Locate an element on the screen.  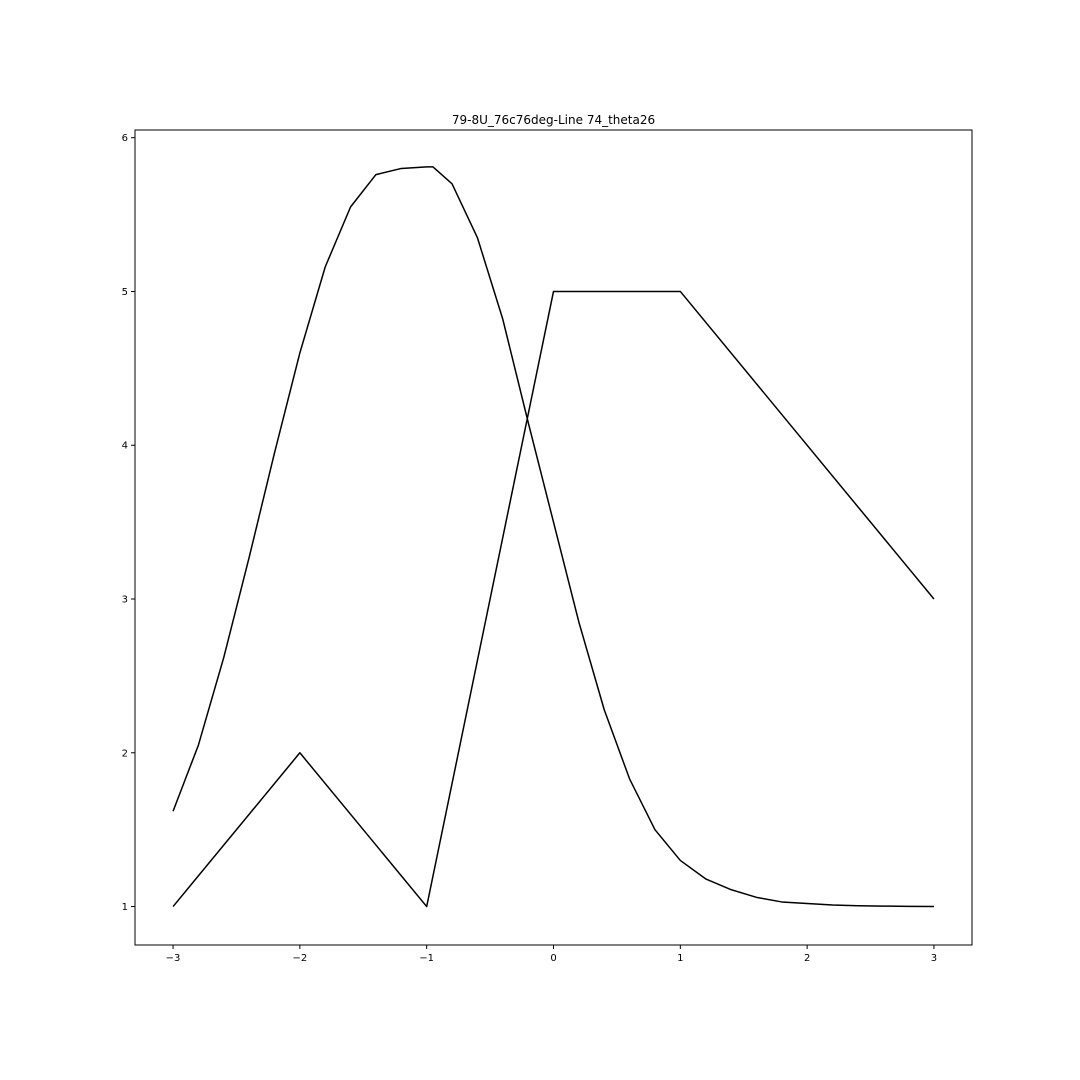
y-tick-label: 5 is located at coordinates (125, 292).